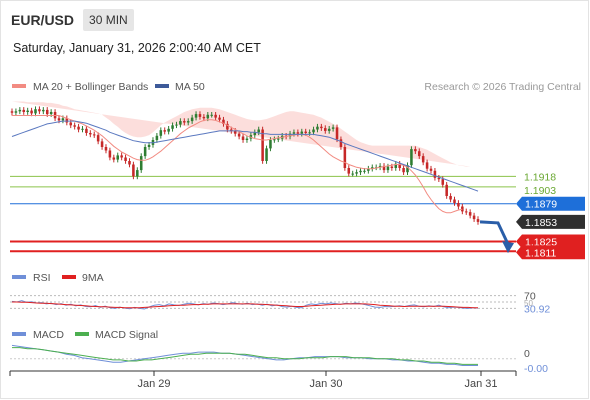  Describe the element at coordinates (93, 278) in the screenshot. I see `legend-9ma-label: 9MA` at that location.